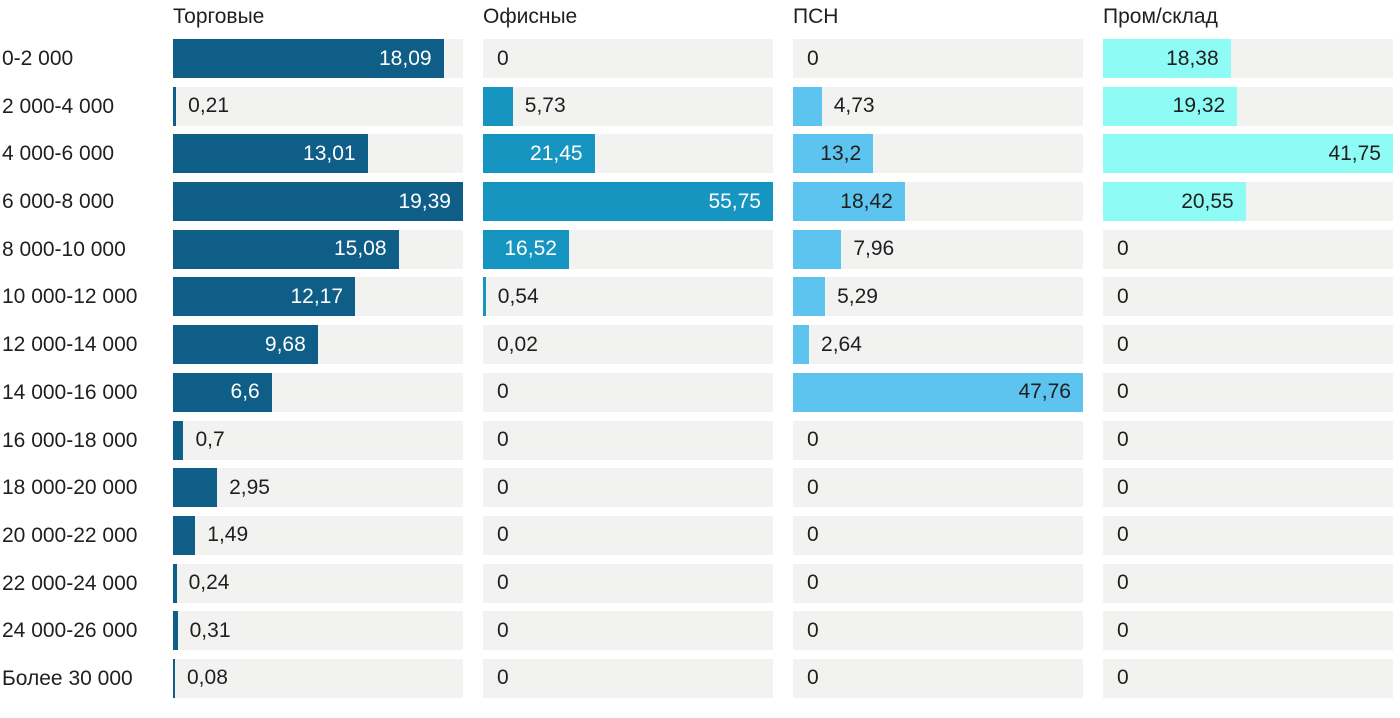 This screenshot has height=718, width=1400. What do you see at coordinates (38, 58) in the screenshot?
I see `row-label: 0-2 000` at bounding box center [38, 58].